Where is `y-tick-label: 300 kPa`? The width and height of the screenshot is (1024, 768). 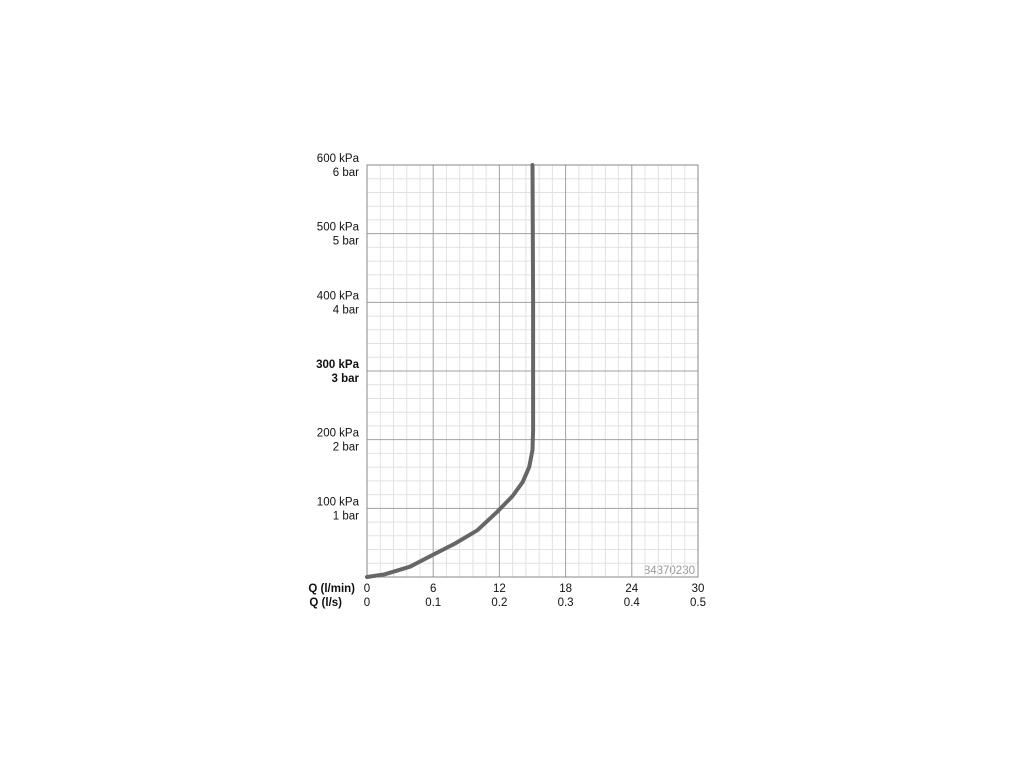 y-tick-label: 300 kPa is located at coordinates (337, 365).